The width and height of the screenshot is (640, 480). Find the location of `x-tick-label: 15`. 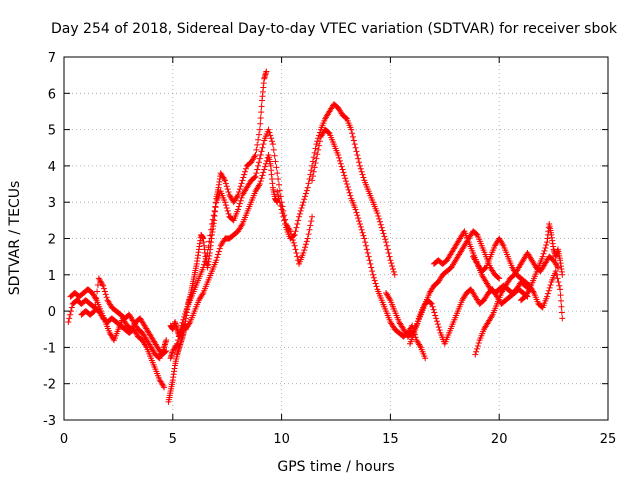

x-tick-label: 15 is located at coordinates (390, 439).